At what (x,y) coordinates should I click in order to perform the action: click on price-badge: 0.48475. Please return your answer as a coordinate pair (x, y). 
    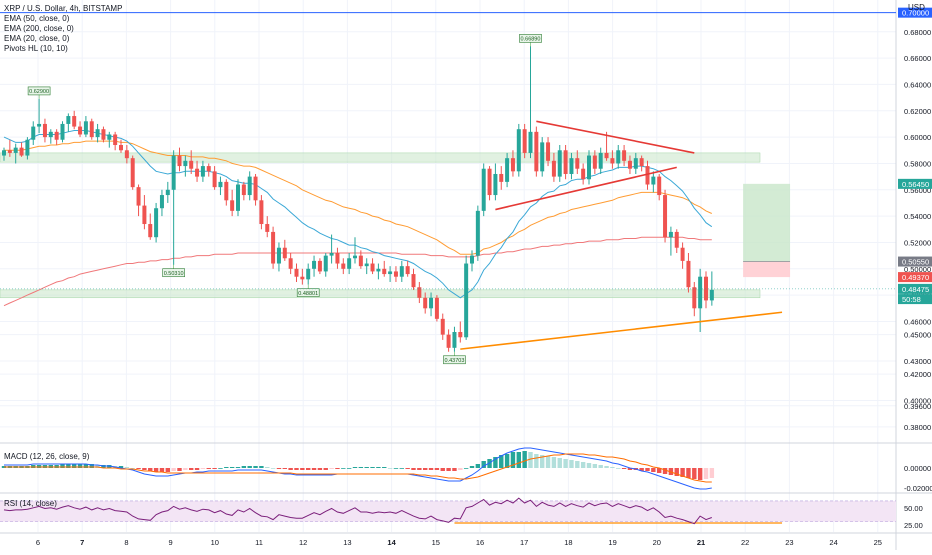
    Looking at the image, I should click on (915, 289).